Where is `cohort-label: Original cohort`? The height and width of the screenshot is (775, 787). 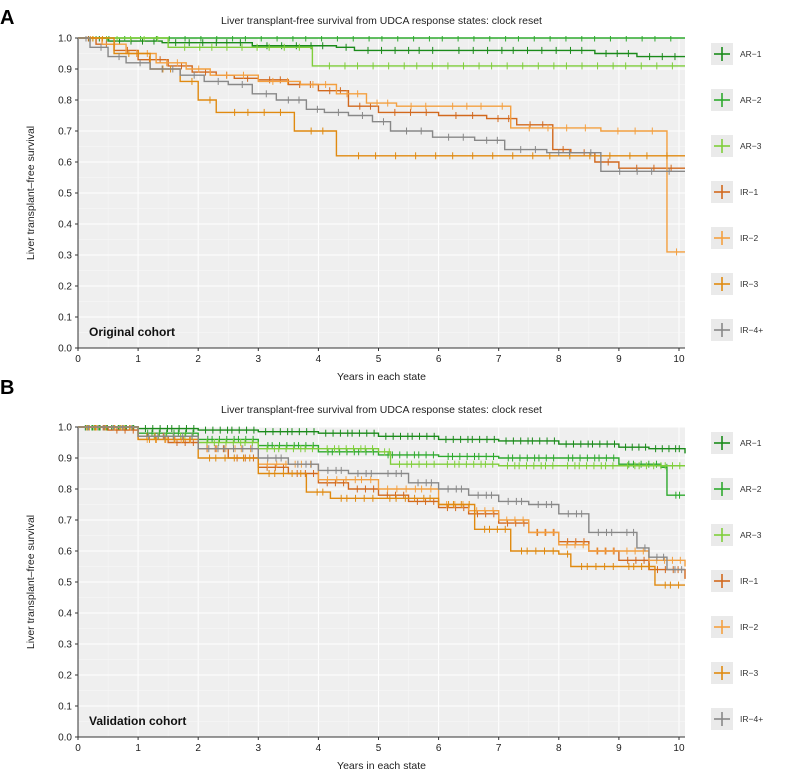 cohort-label: Original cohort is located at coordinates (132, 332).